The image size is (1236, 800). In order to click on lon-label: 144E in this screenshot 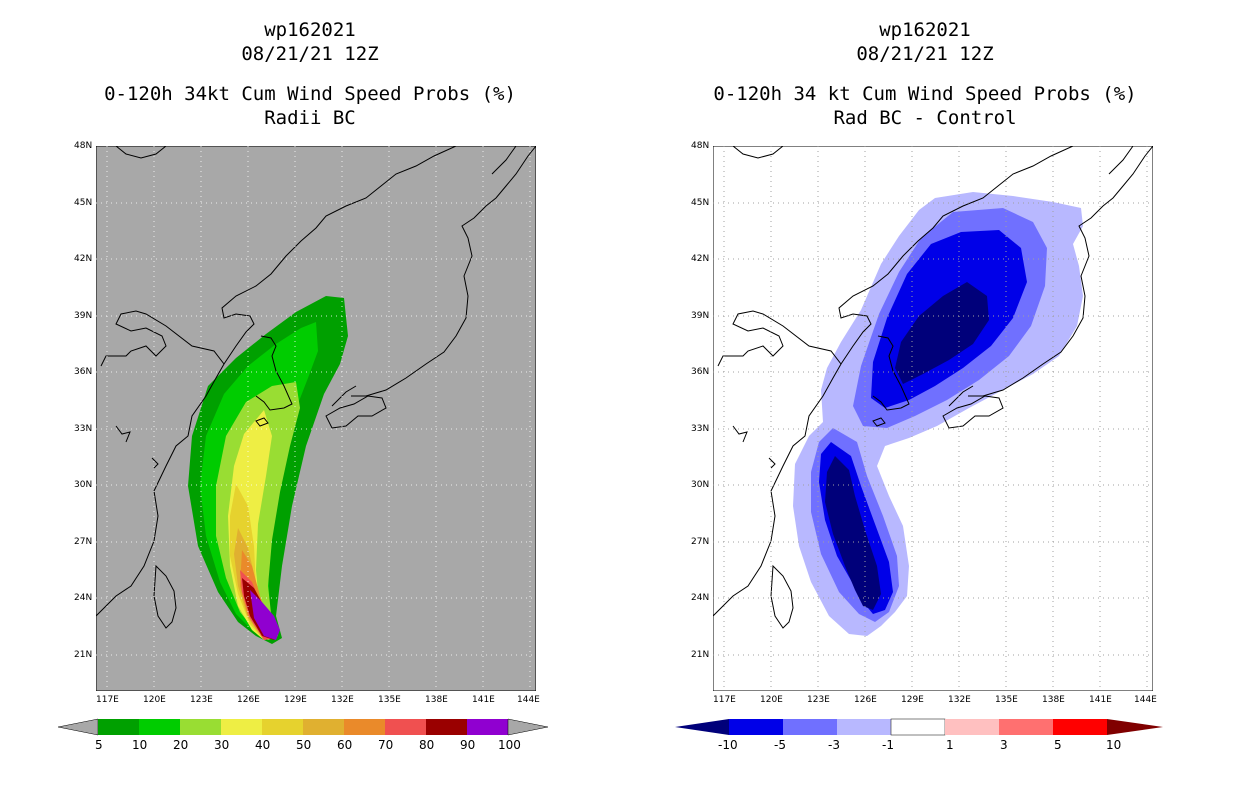, I will do `click(528, 700)`.